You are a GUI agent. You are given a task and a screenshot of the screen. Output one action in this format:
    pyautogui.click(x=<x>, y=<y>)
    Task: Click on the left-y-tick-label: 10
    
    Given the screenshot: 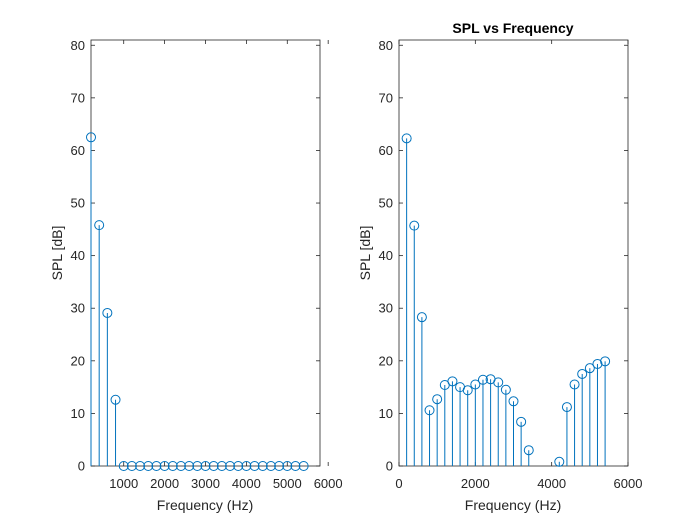 What is the action you would take?
    pyautogui.click(x=78, y=413)
    